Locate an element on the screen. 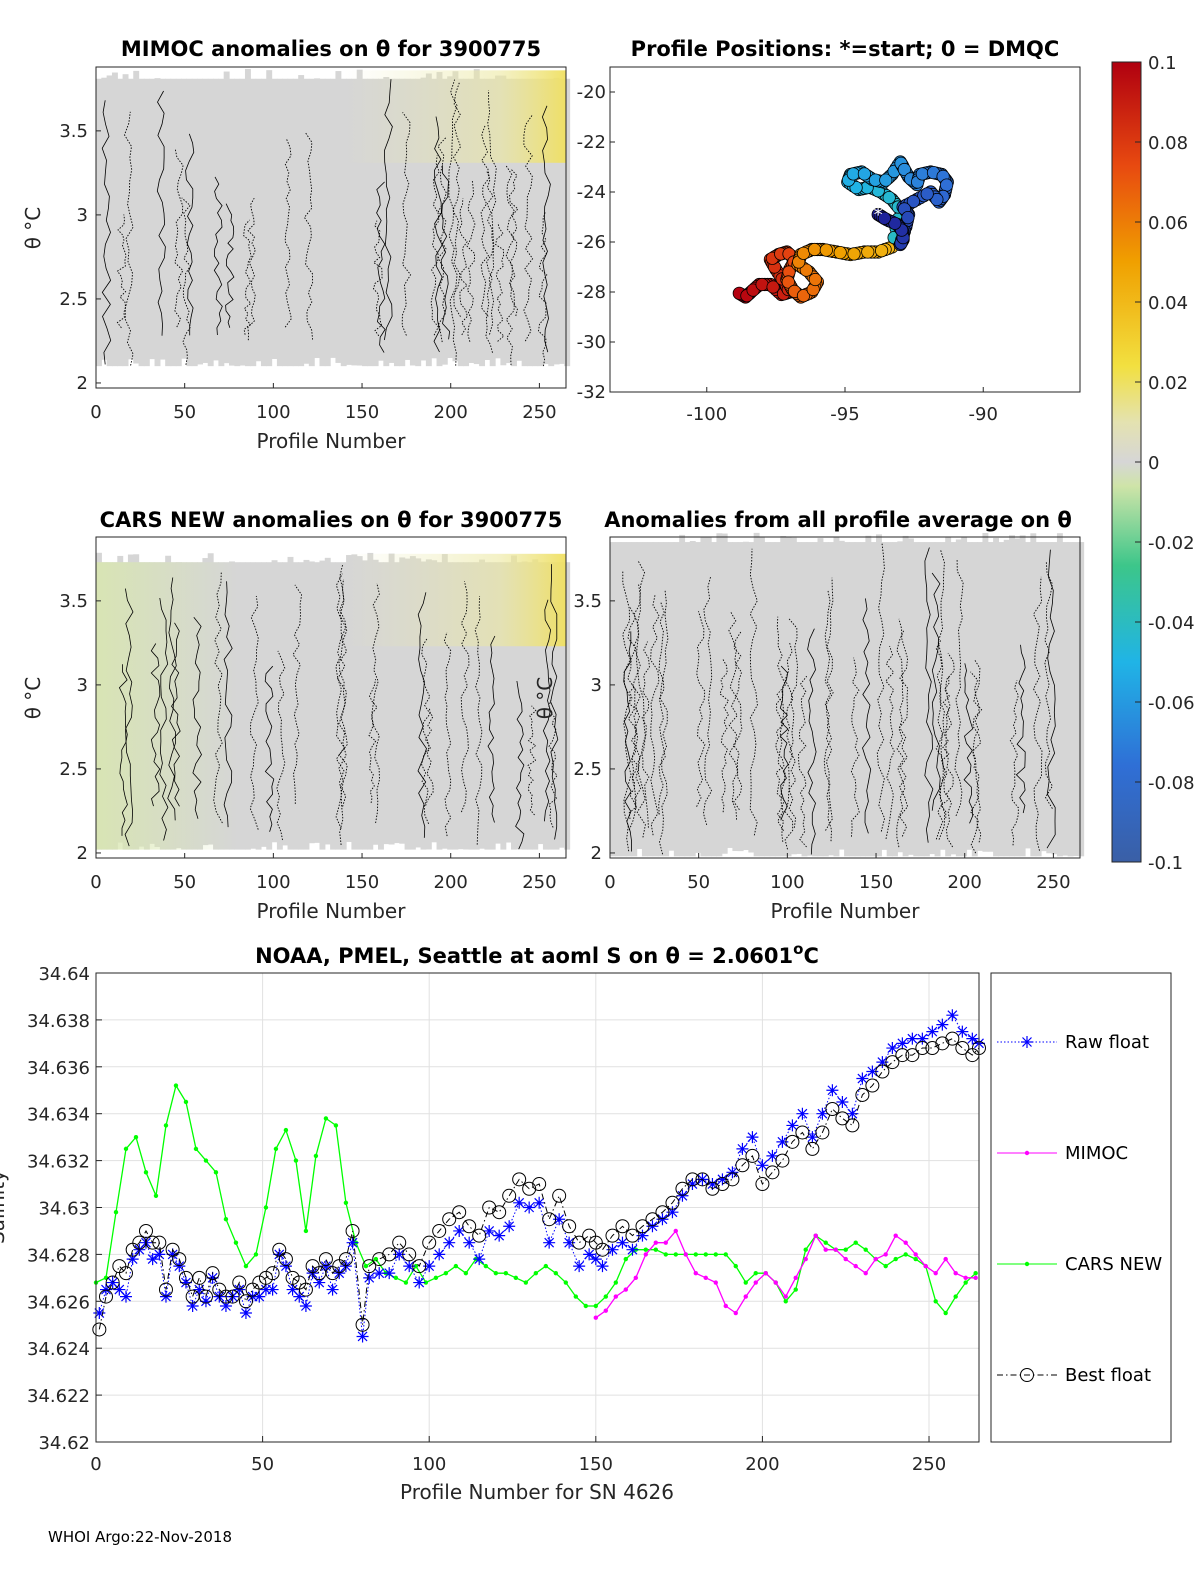  y-tick-label: 34.634 is located at coordinates (58, 1115).